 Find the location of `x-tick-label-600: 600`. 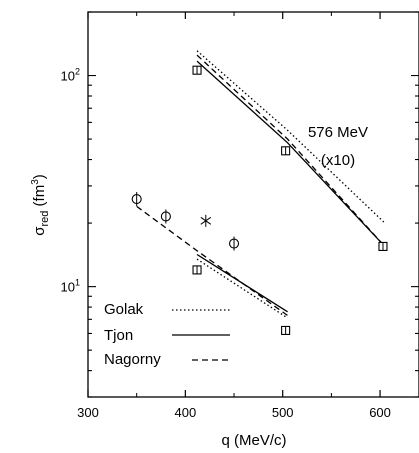

x-tick-label-600: 600 is located at coordinates (380, 412).